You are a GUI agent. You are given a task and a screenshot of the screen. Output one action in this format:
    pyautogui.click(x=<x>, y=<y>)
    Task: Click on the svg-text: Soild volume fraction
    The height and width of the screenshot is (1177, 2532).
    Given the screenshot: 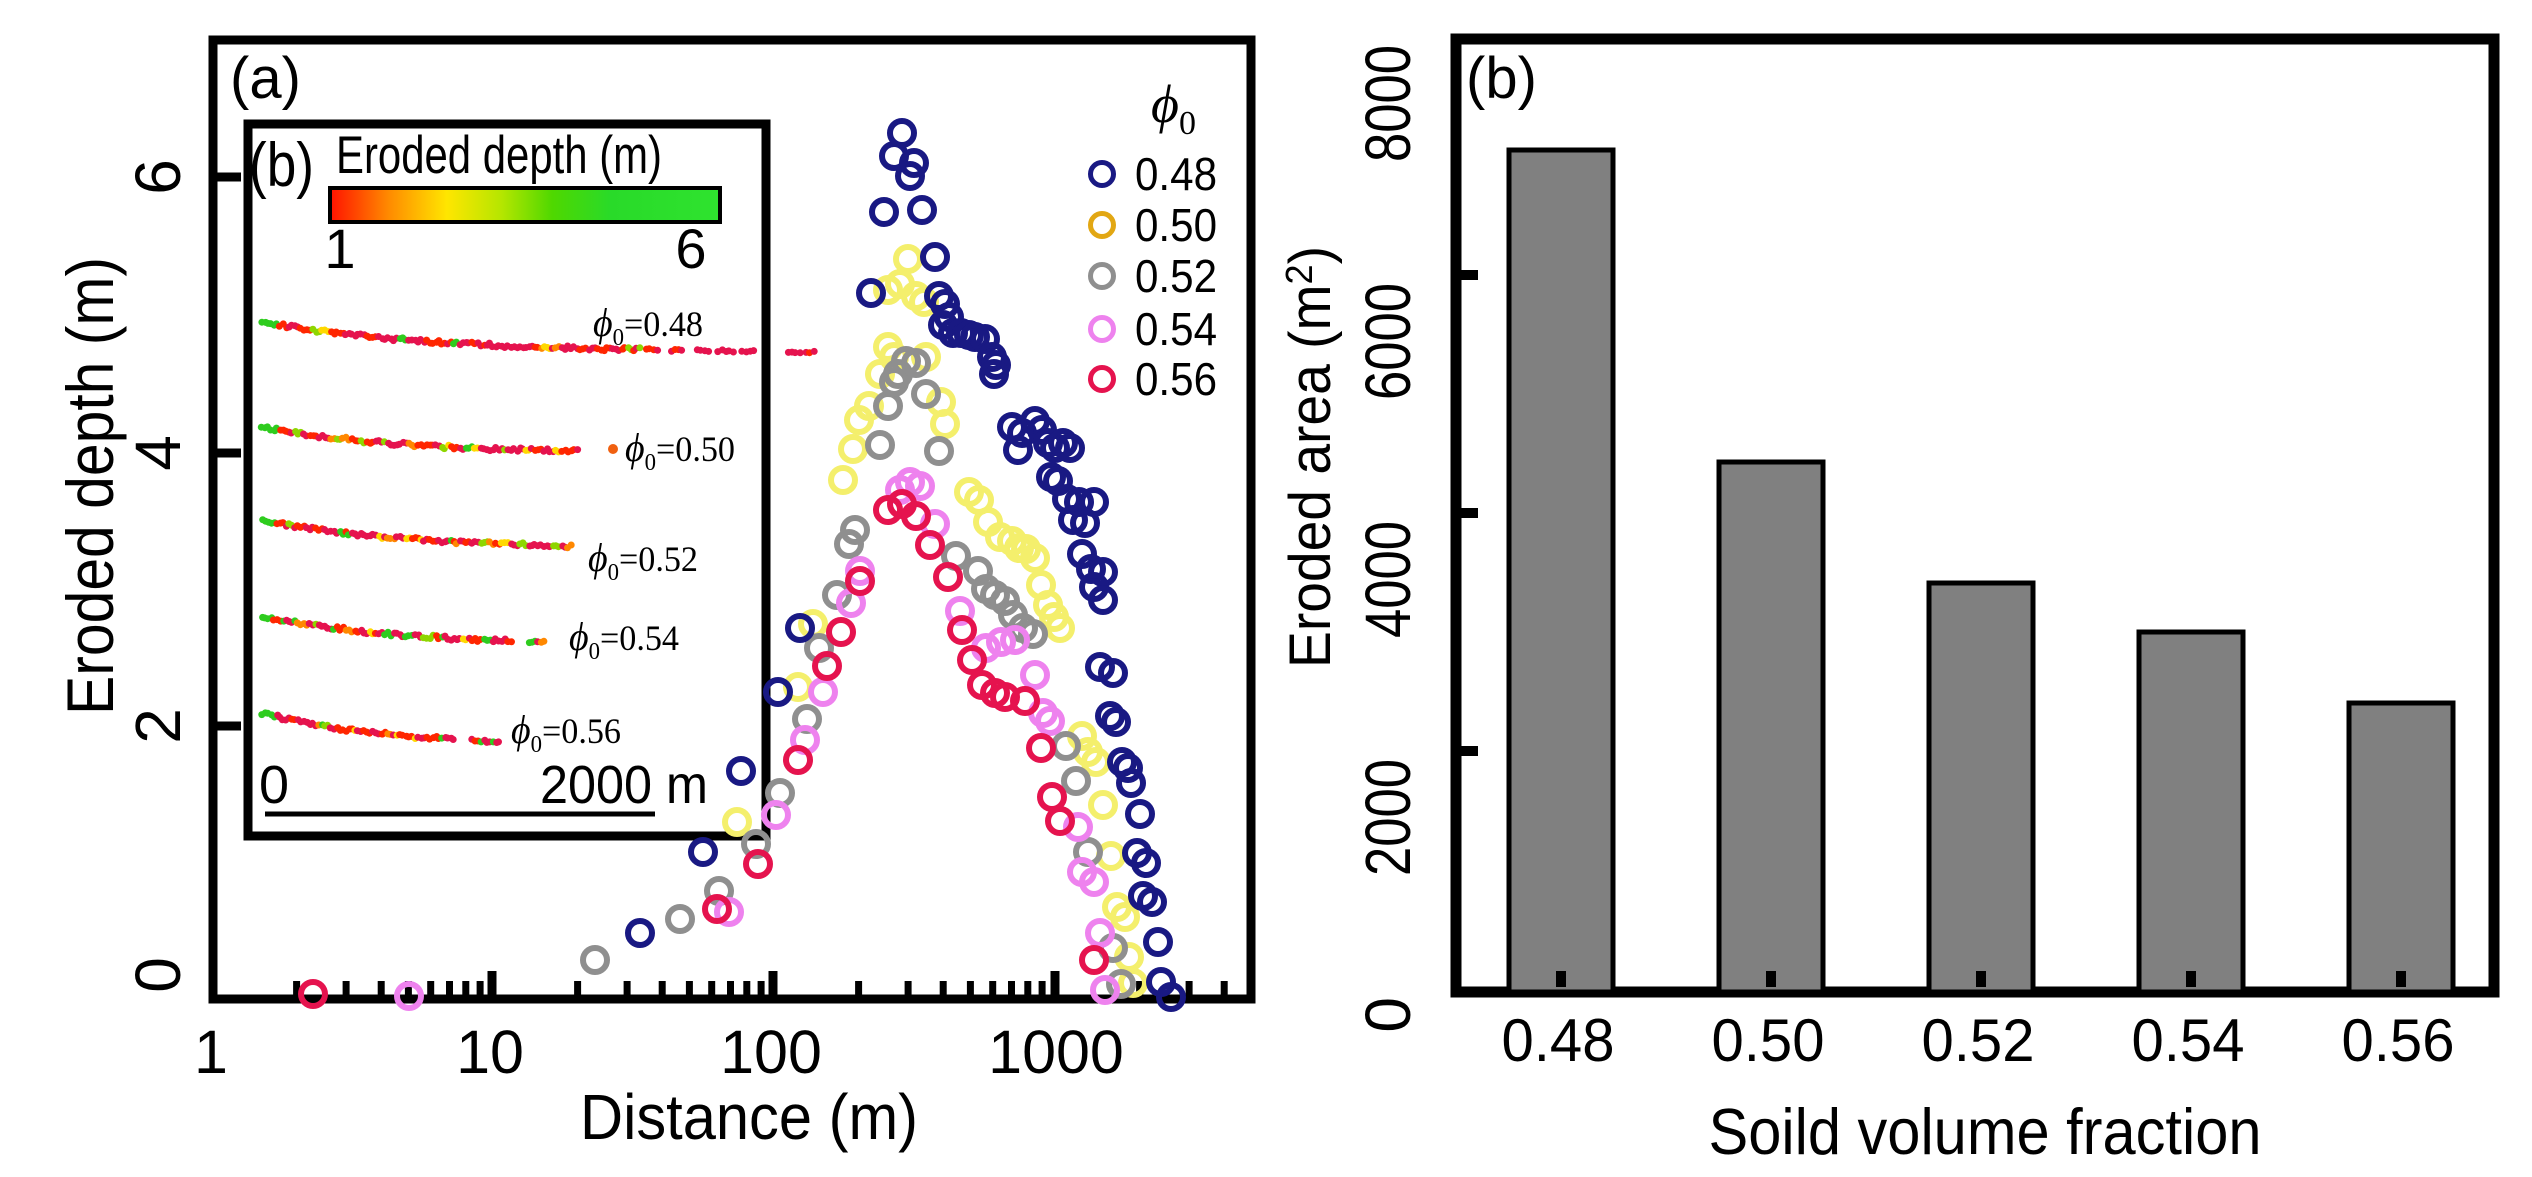 What is the action you would take?
    pyautogui.click(x=1985, y=1131)
    